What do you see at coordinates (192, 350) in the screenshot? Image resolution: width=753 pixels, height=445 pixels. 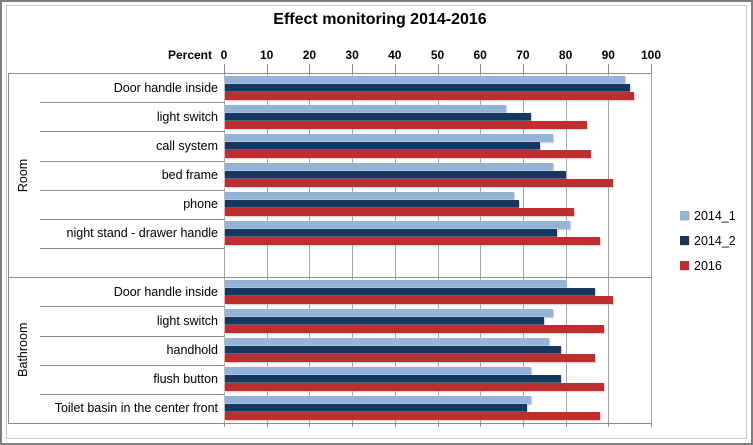 I see `category-label: handhold` at bounding box center [192, 350].